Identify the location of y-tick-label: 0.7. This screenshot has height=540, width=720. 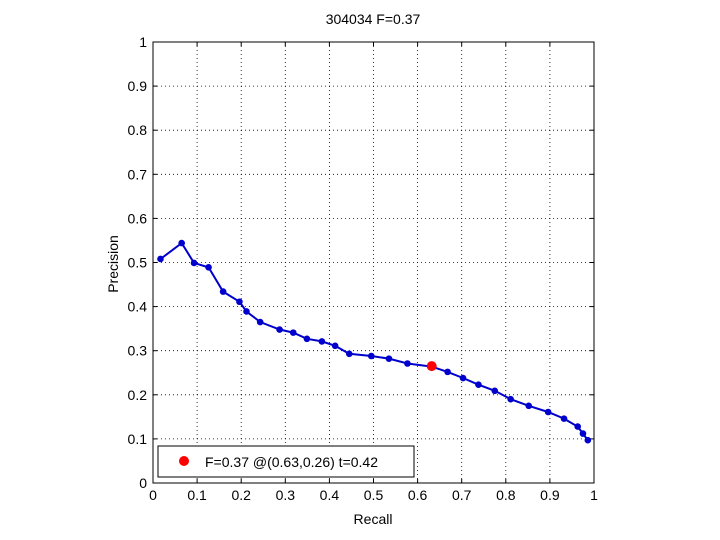
(138, 174).